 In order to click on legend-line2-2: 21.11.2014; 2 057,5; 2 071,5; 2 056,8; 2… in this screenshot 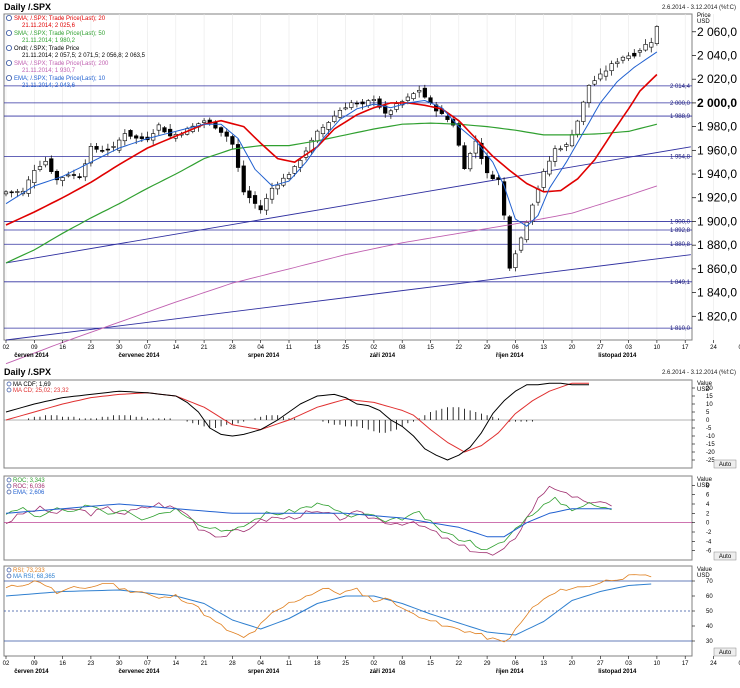, I will do `click(84, 56)`.